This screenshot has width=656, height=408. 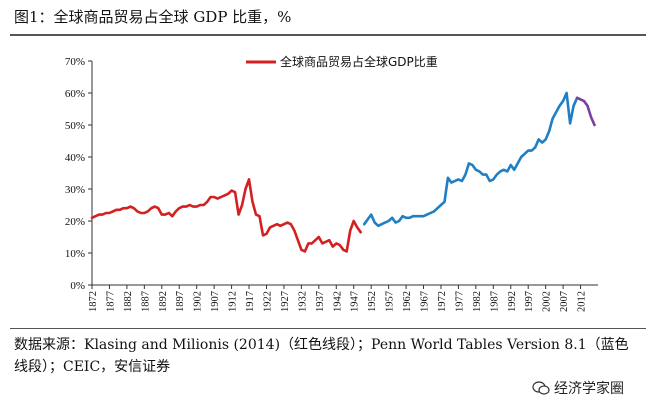 I want to click on x-tick-label: 1982, so click(x=477, y=301).